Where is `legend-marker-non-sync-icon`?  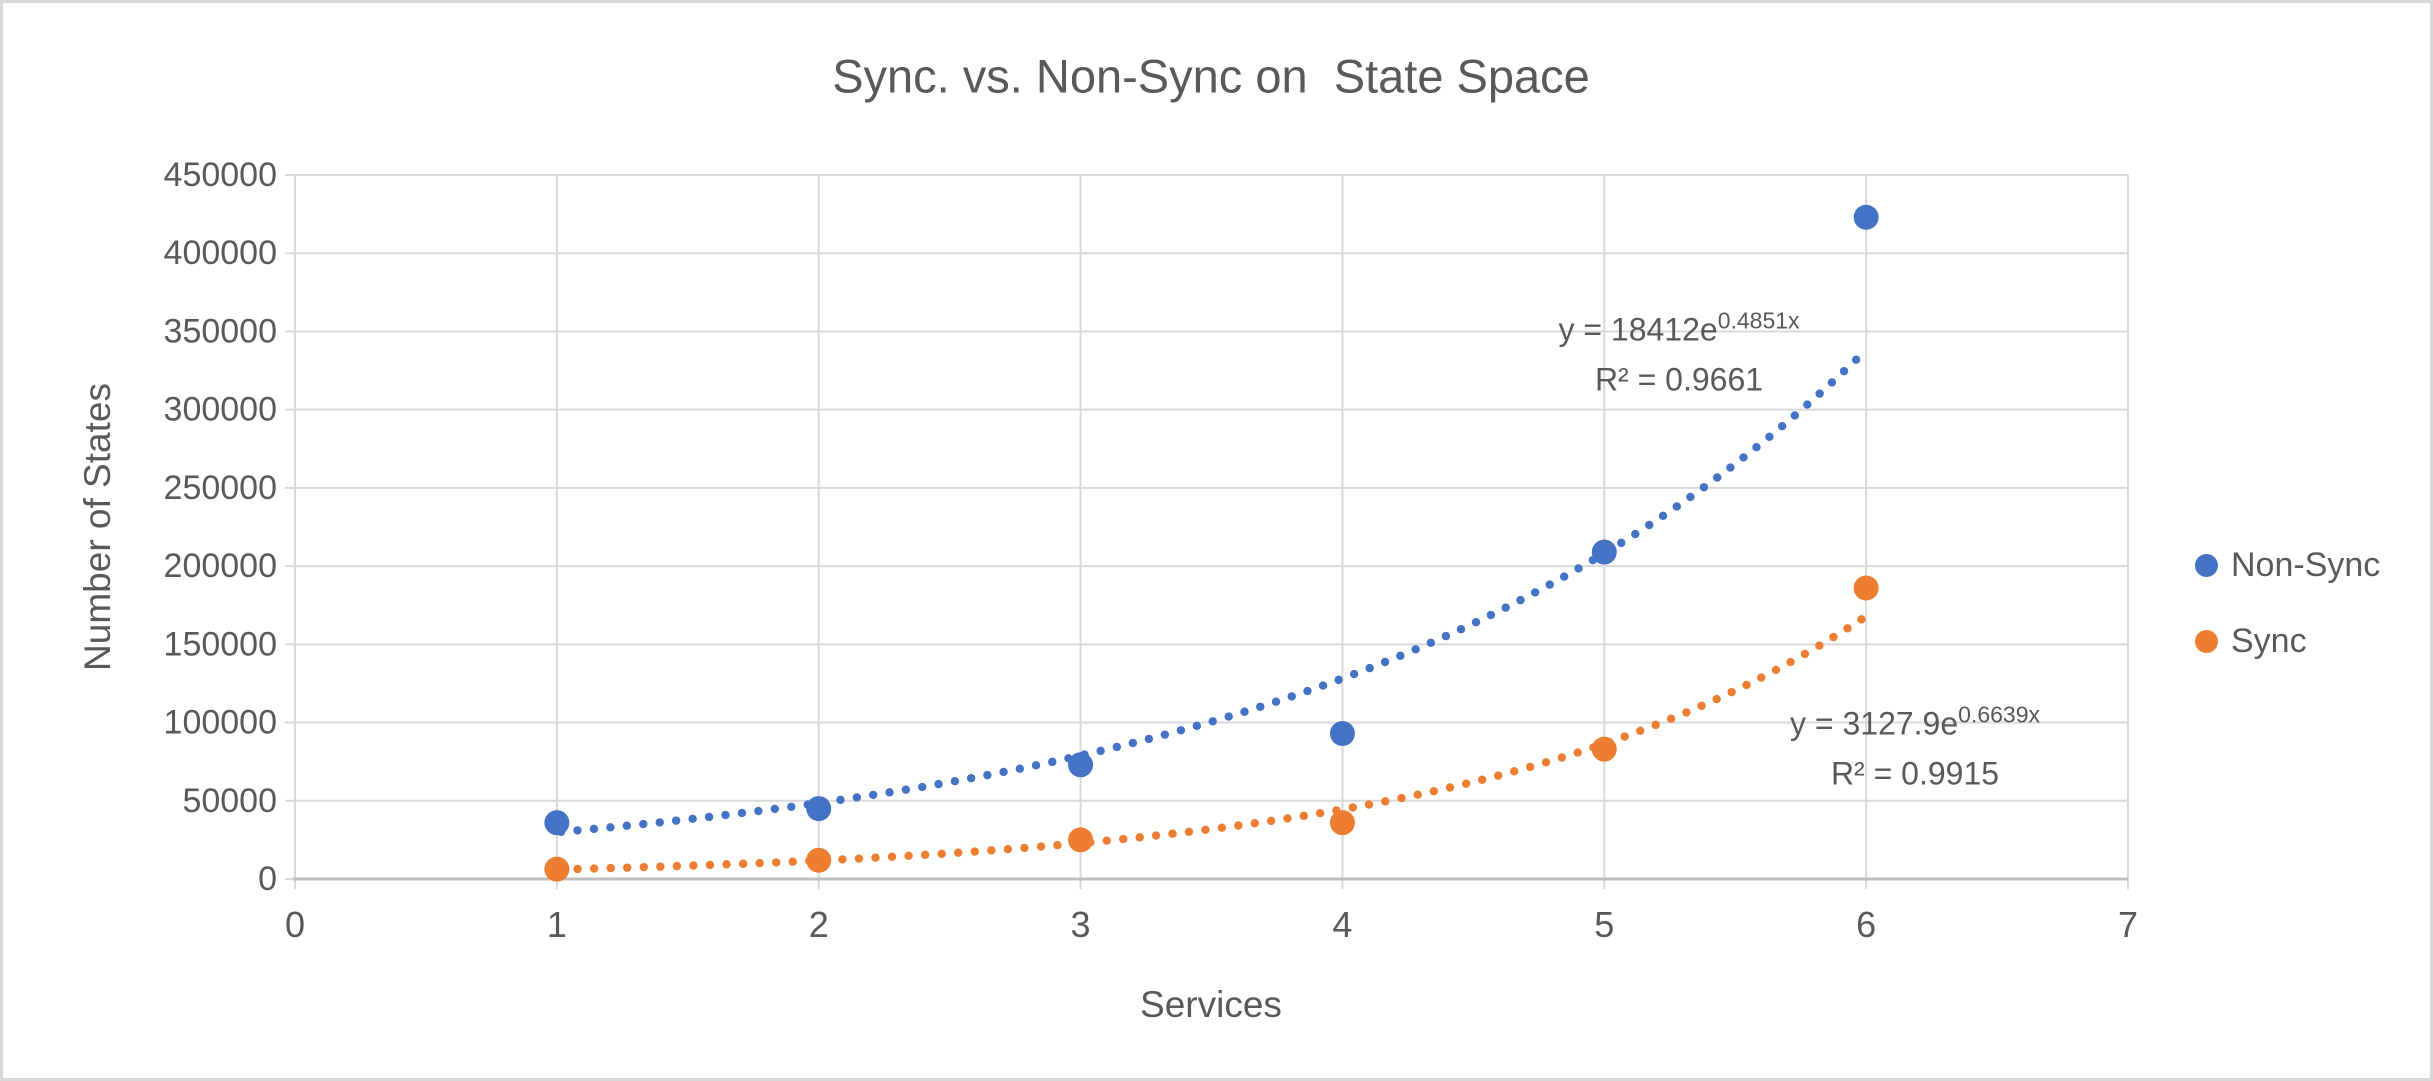 legend-marker-non-sync-icon is located at coordinates (2206, 565).